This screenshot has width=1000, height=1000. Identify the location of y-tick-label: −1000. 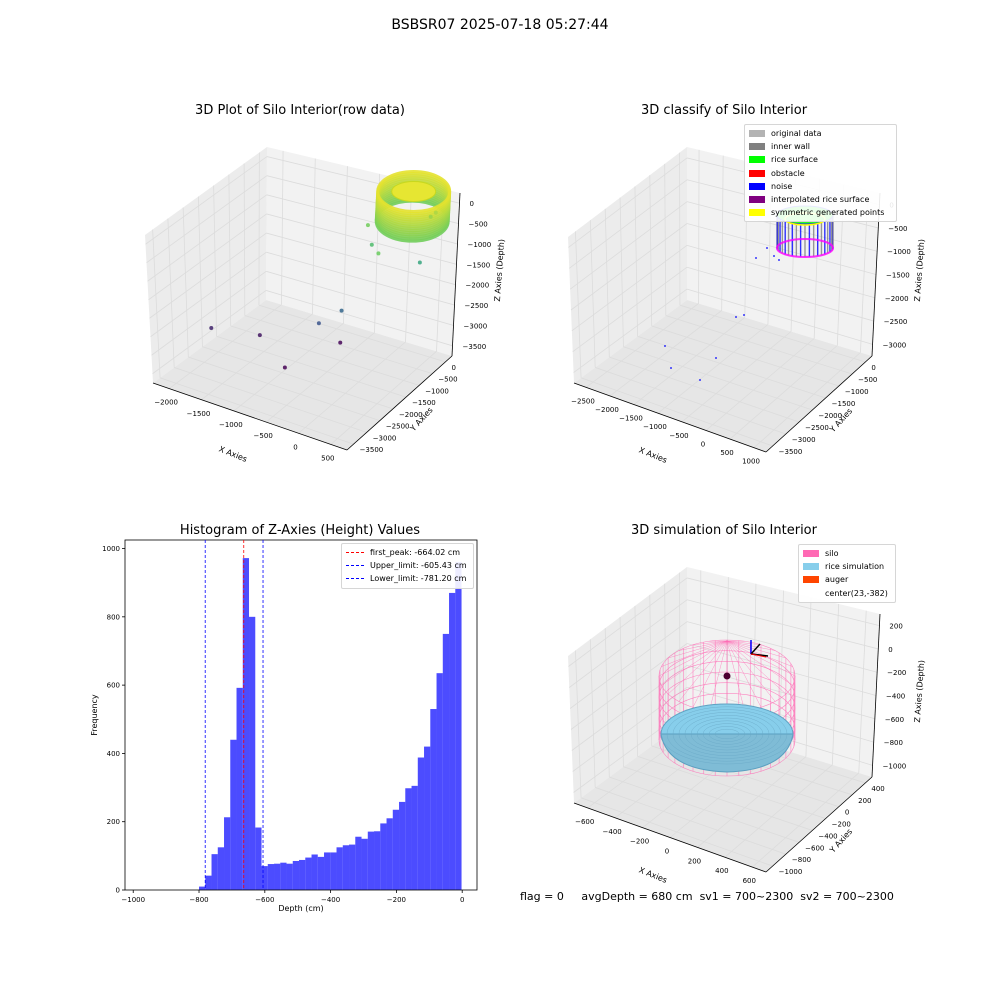
(437, 391).